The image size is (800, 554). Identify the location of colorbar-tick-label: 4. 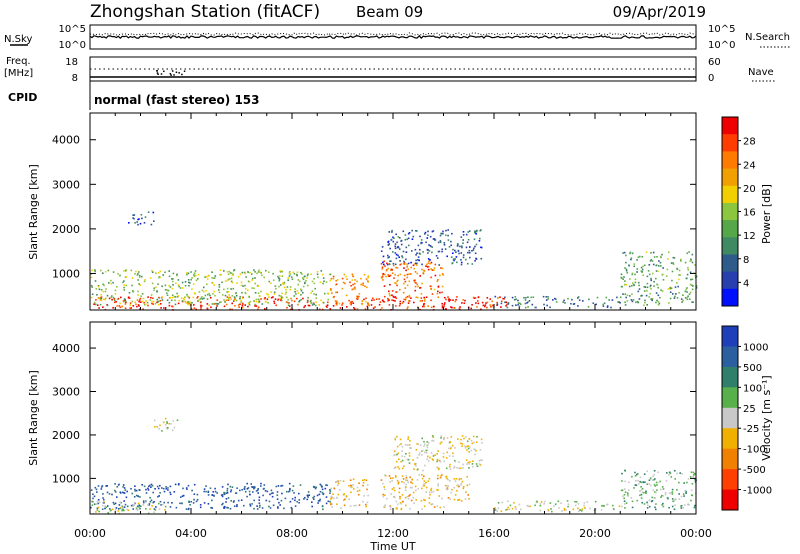
(746, 283).